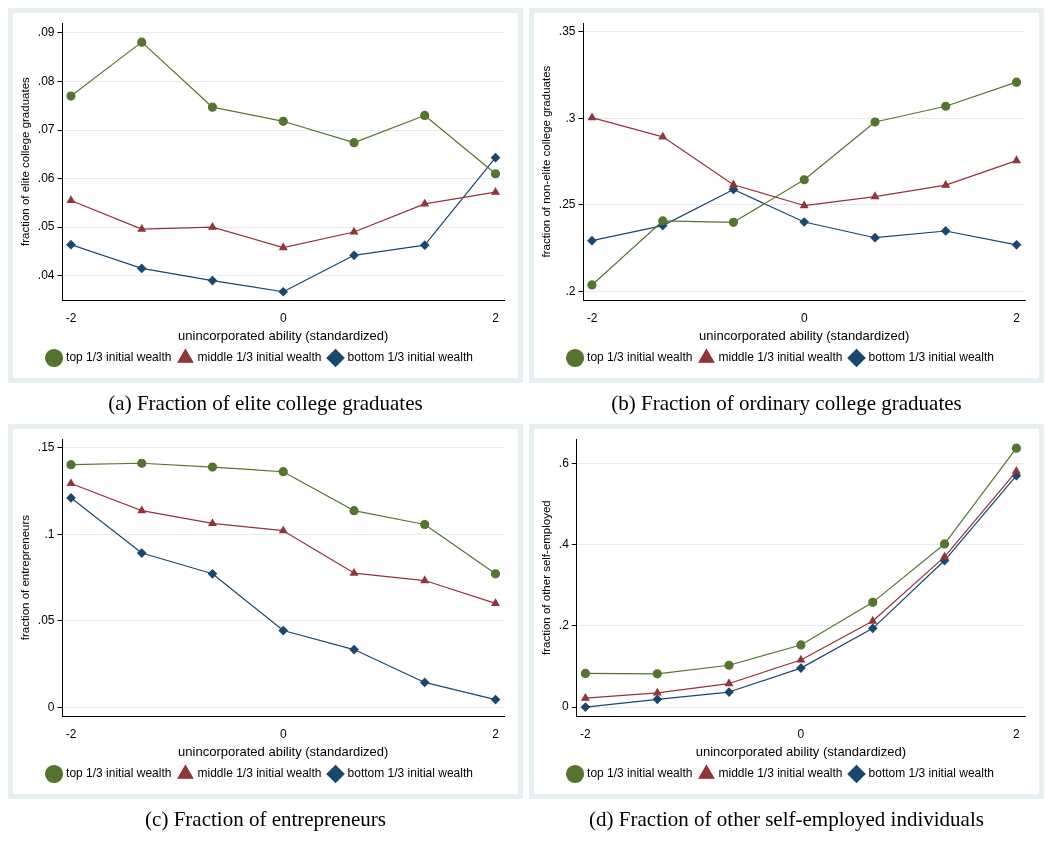 This screenshot has width=1046, height=844. I want to click on y-tick-label: .09, so click(46, 32).